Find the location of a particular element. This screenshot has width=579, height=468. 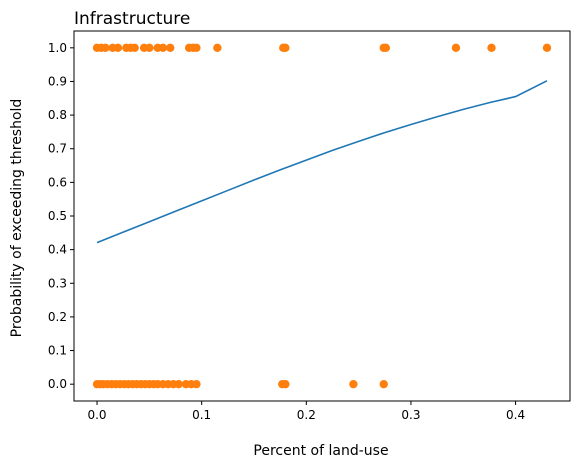

y-tick-label: 0.4 is located at coordinates (57, 250).